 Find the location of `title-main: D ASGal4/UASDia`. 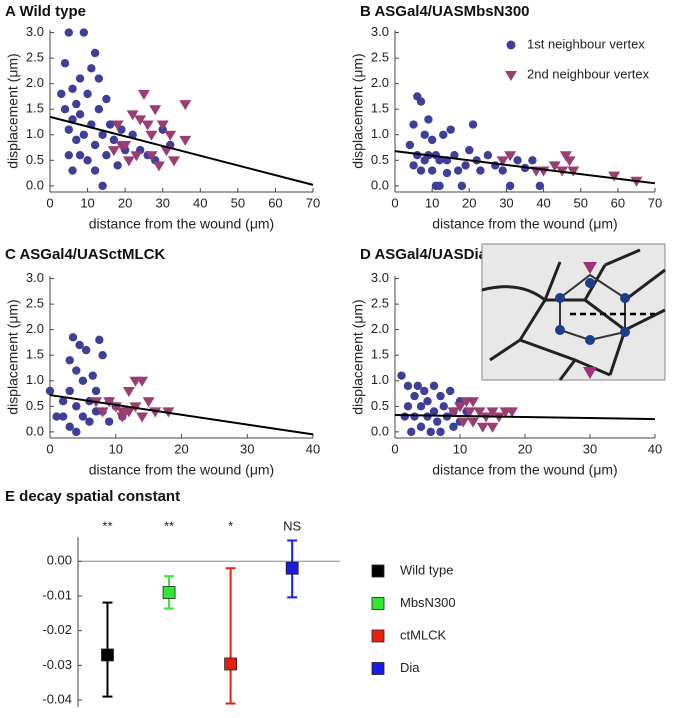

title-main: D ASGal4/UASDia is located at coordinates (424, 254).